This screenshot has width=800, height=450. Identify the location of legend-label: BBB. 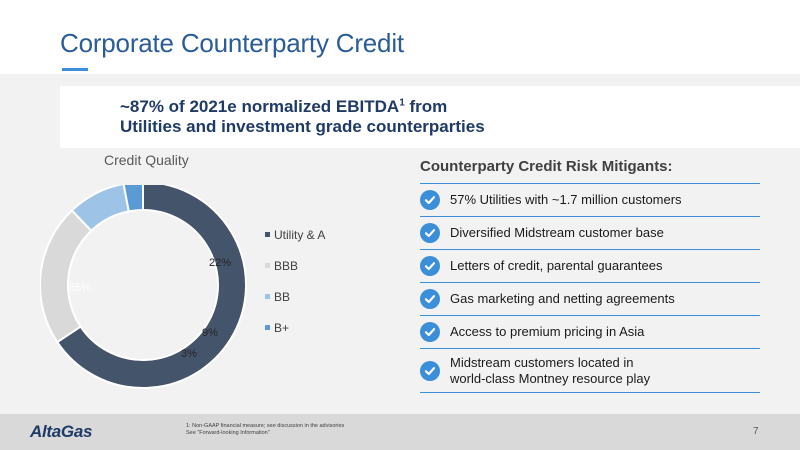
(286, 266).